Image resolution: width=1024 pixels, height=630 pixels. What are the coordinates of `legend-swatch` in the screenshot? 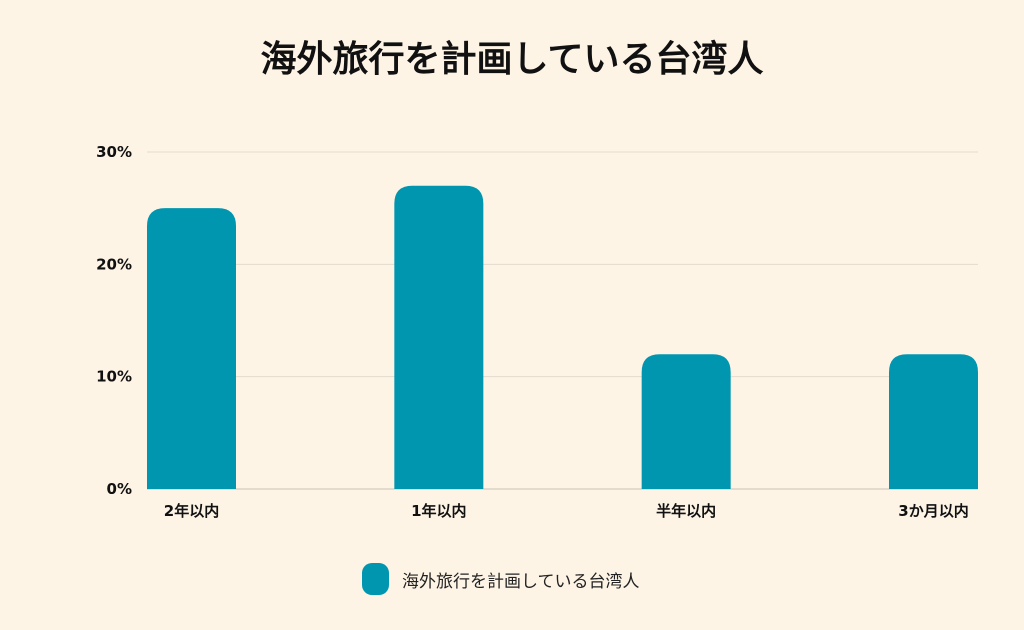 It's located at (375, 579).